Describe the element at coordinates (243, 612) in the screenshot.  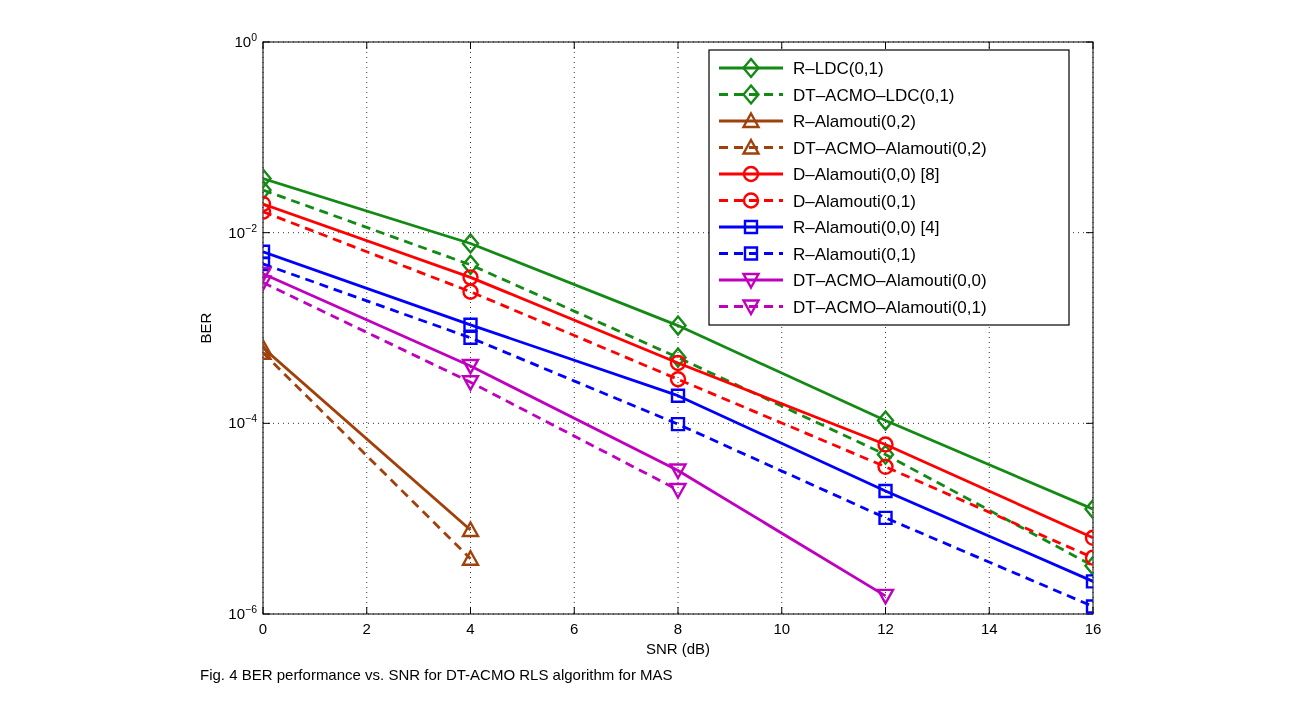
I see `y-tick-label: 10$^{−6}$` at that location.